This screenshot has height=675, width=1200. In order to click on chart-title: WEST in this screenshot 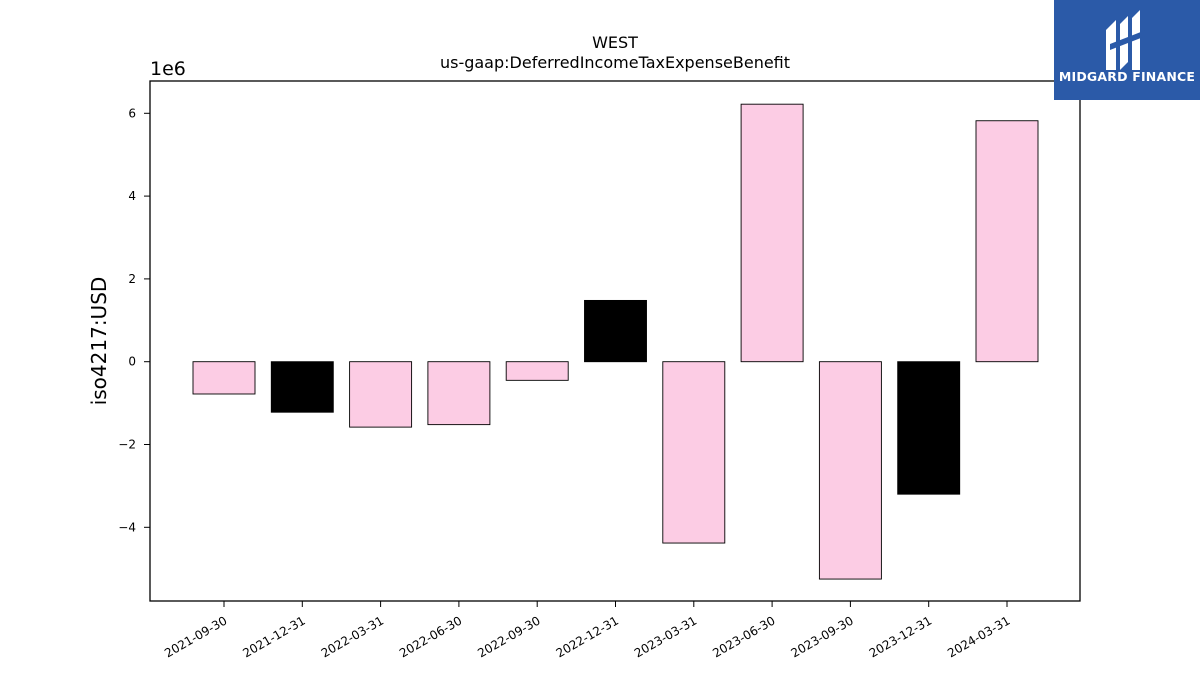, I will do `click(615, 42)`.